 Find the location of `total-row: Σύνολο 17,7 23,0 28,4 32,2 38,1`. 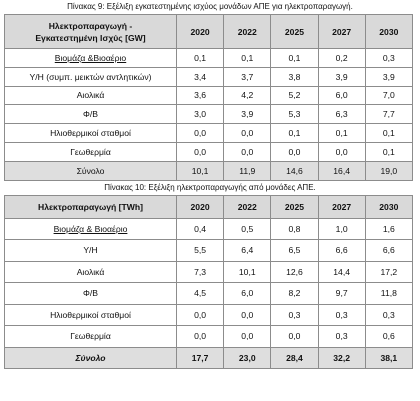

total-row: Σύνολο 17,7 23,0 28,4 32,2 38,1 is located at coordinates (208, 358).